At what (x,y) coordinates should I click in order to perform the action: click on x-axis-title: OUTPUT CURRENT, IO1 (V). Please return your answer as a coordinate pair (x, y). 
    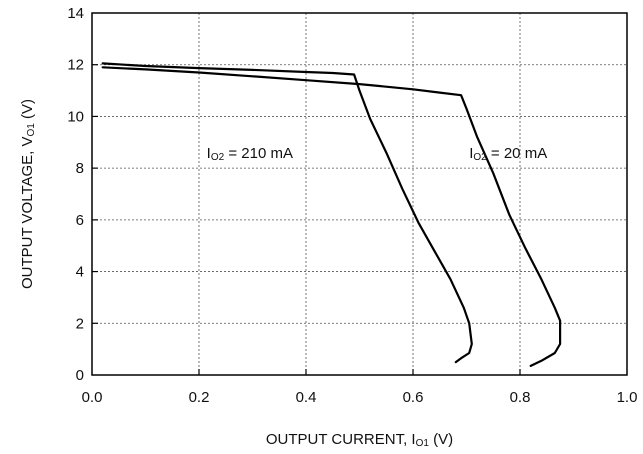
    Looking at the image, I should click on (359, 440).